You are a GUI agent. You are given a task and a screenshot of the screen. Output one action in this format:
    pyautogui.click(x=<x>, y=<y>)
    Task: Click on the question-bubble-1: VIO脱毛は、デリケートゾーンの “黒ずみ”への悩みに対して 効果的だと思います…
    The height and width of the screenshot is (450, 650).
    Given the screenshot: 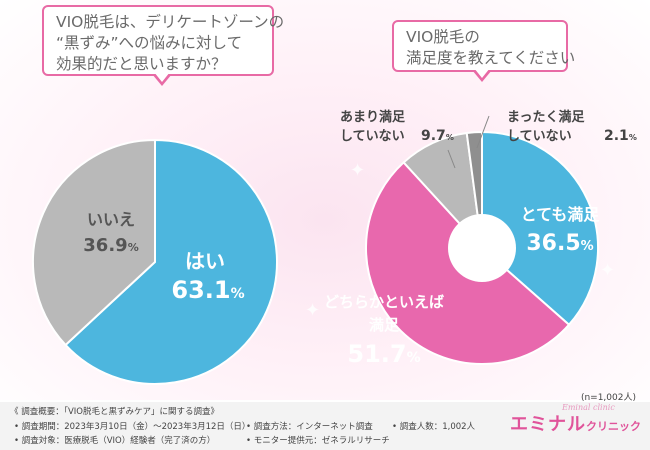 What is the action you would take?
    pyautogui.click(x=163, y=45)
    